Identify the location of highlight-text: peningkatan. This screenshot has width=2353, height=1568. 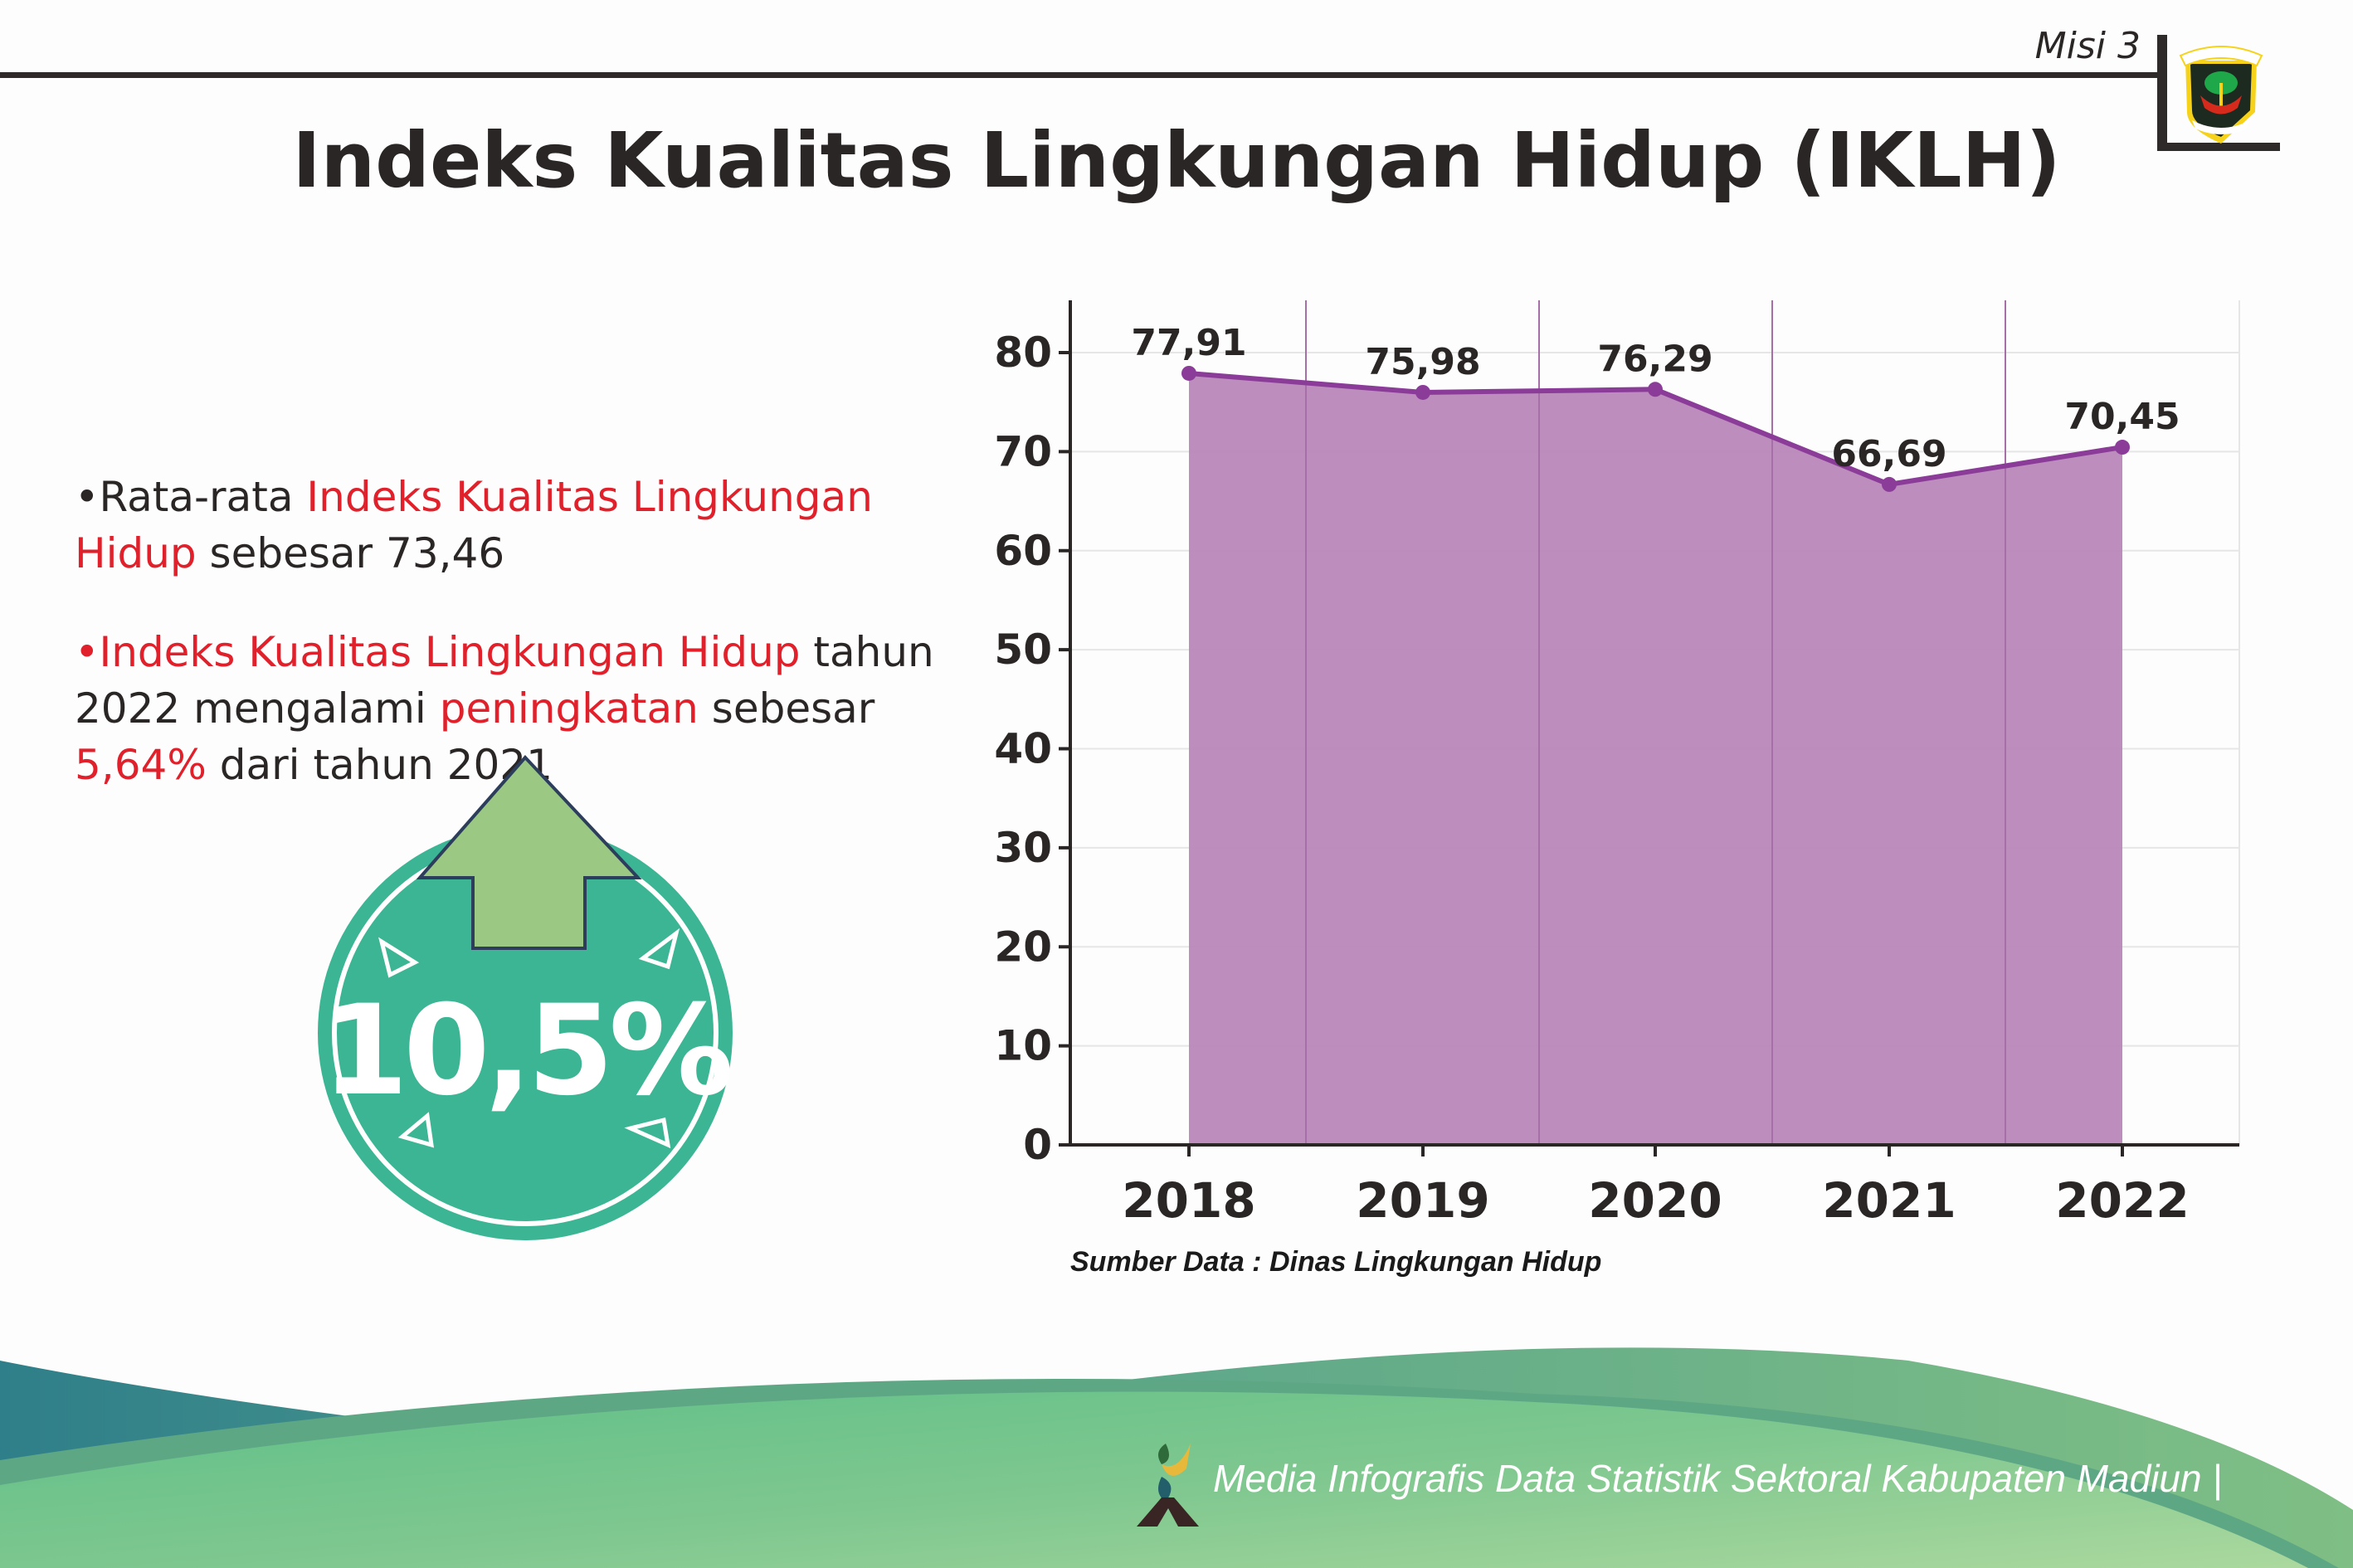
(569, 708).